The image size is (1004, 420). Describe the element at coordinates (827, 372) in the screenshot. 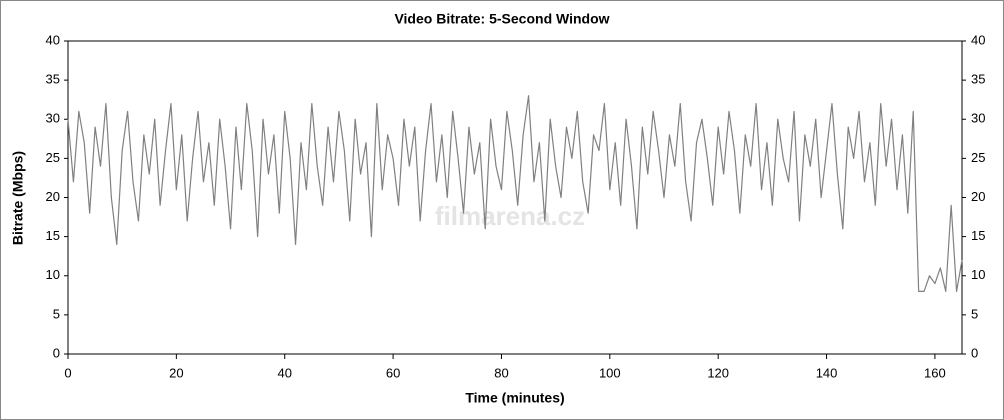

I see `x-tick-label: 140` at that location.